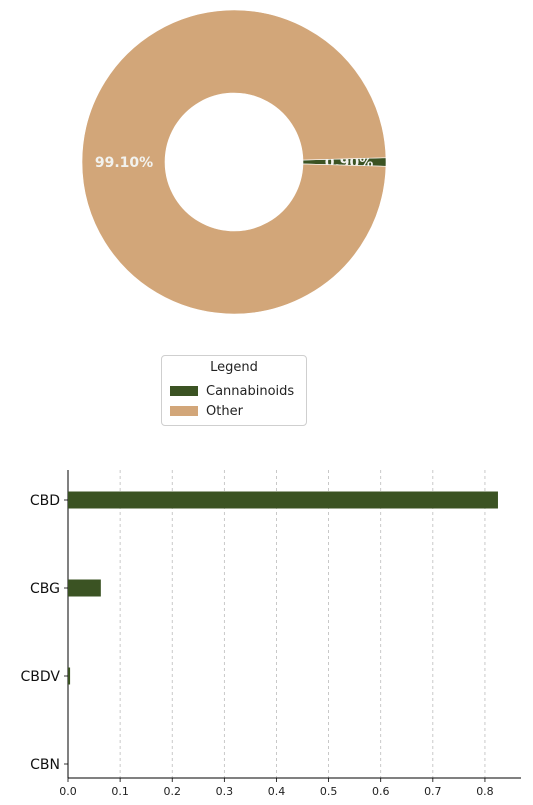  Describe the element at coordinates (250, 391) in the screenshot. I see `legend-label-cannabinoids: Cannabinoids` at that location.